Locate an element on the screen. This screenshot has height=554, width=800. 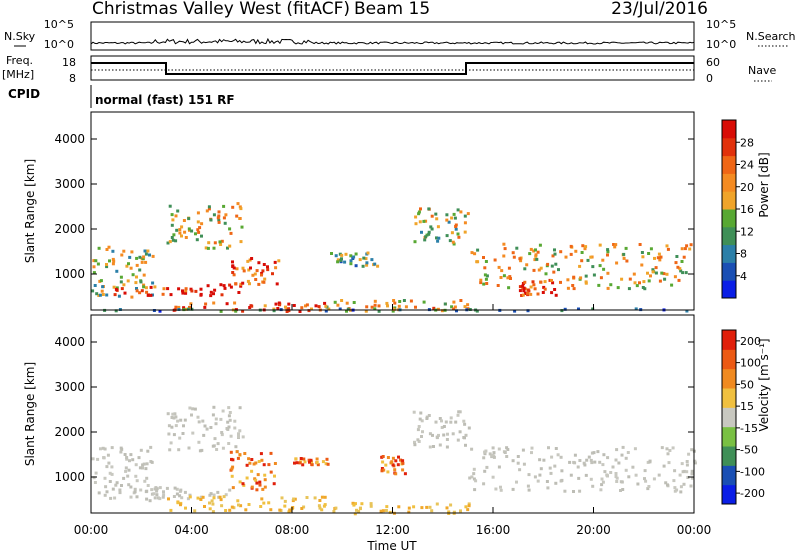
x-tick-label: 04:00 is located at coordinates (191, 530).